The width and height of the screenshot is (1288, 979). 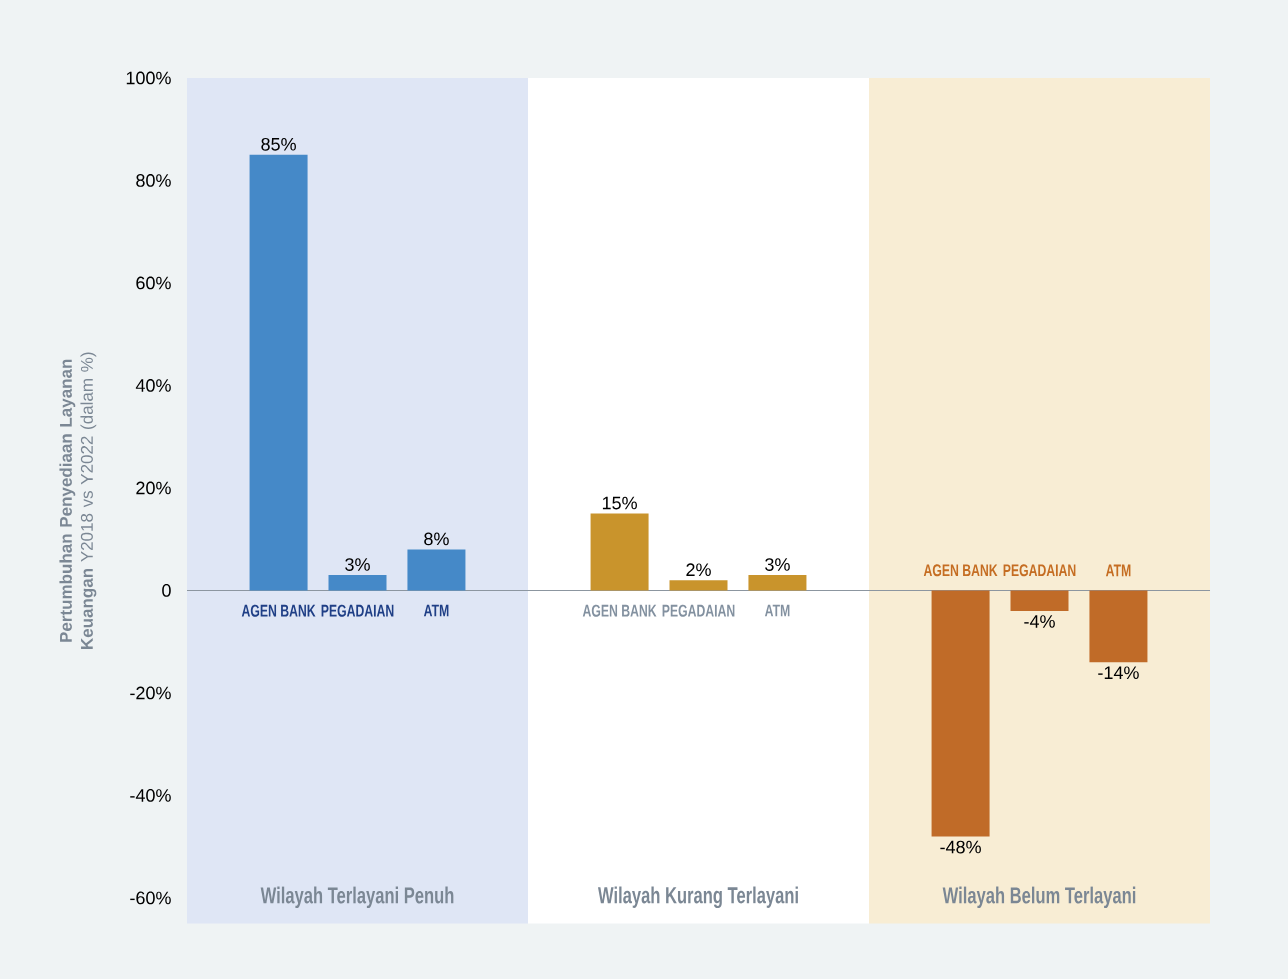 I want to click on data-label: 15%, so click(x=619, y=503).